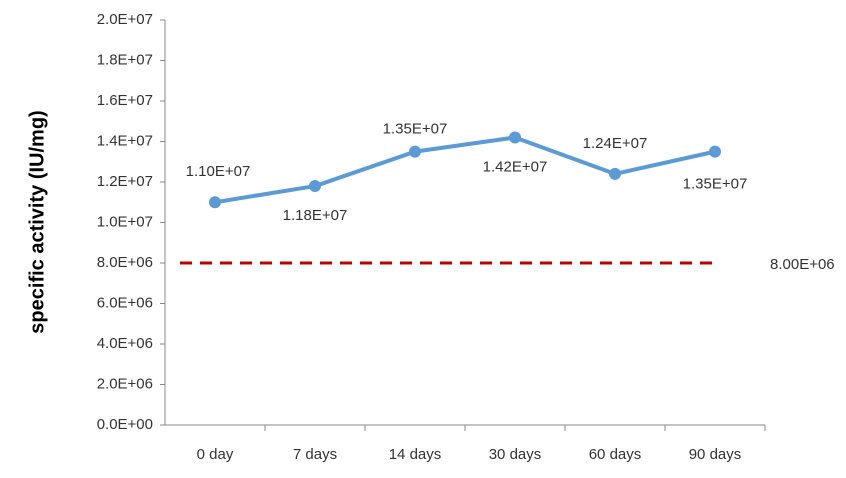 Image resolution: width=846 pixels, height=478 pixels. What do you see at coordinates (125, 59) in the screenshot?
I see `y-tick-label: 1.8E+07` at bounding box center [125, 59].